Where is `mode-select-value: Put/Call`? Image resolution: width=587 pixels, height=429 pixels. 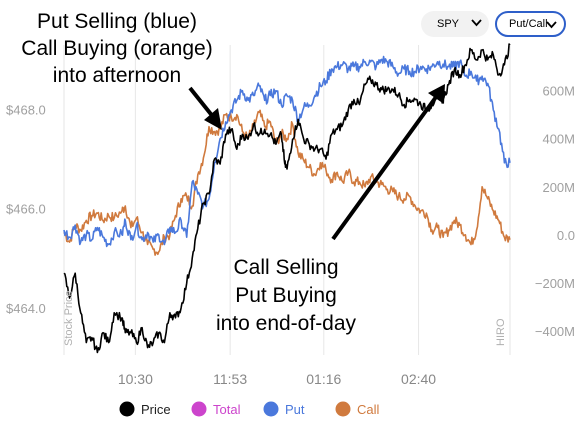
mode-select-value: Put/Call is located at coordinates (528, 24).